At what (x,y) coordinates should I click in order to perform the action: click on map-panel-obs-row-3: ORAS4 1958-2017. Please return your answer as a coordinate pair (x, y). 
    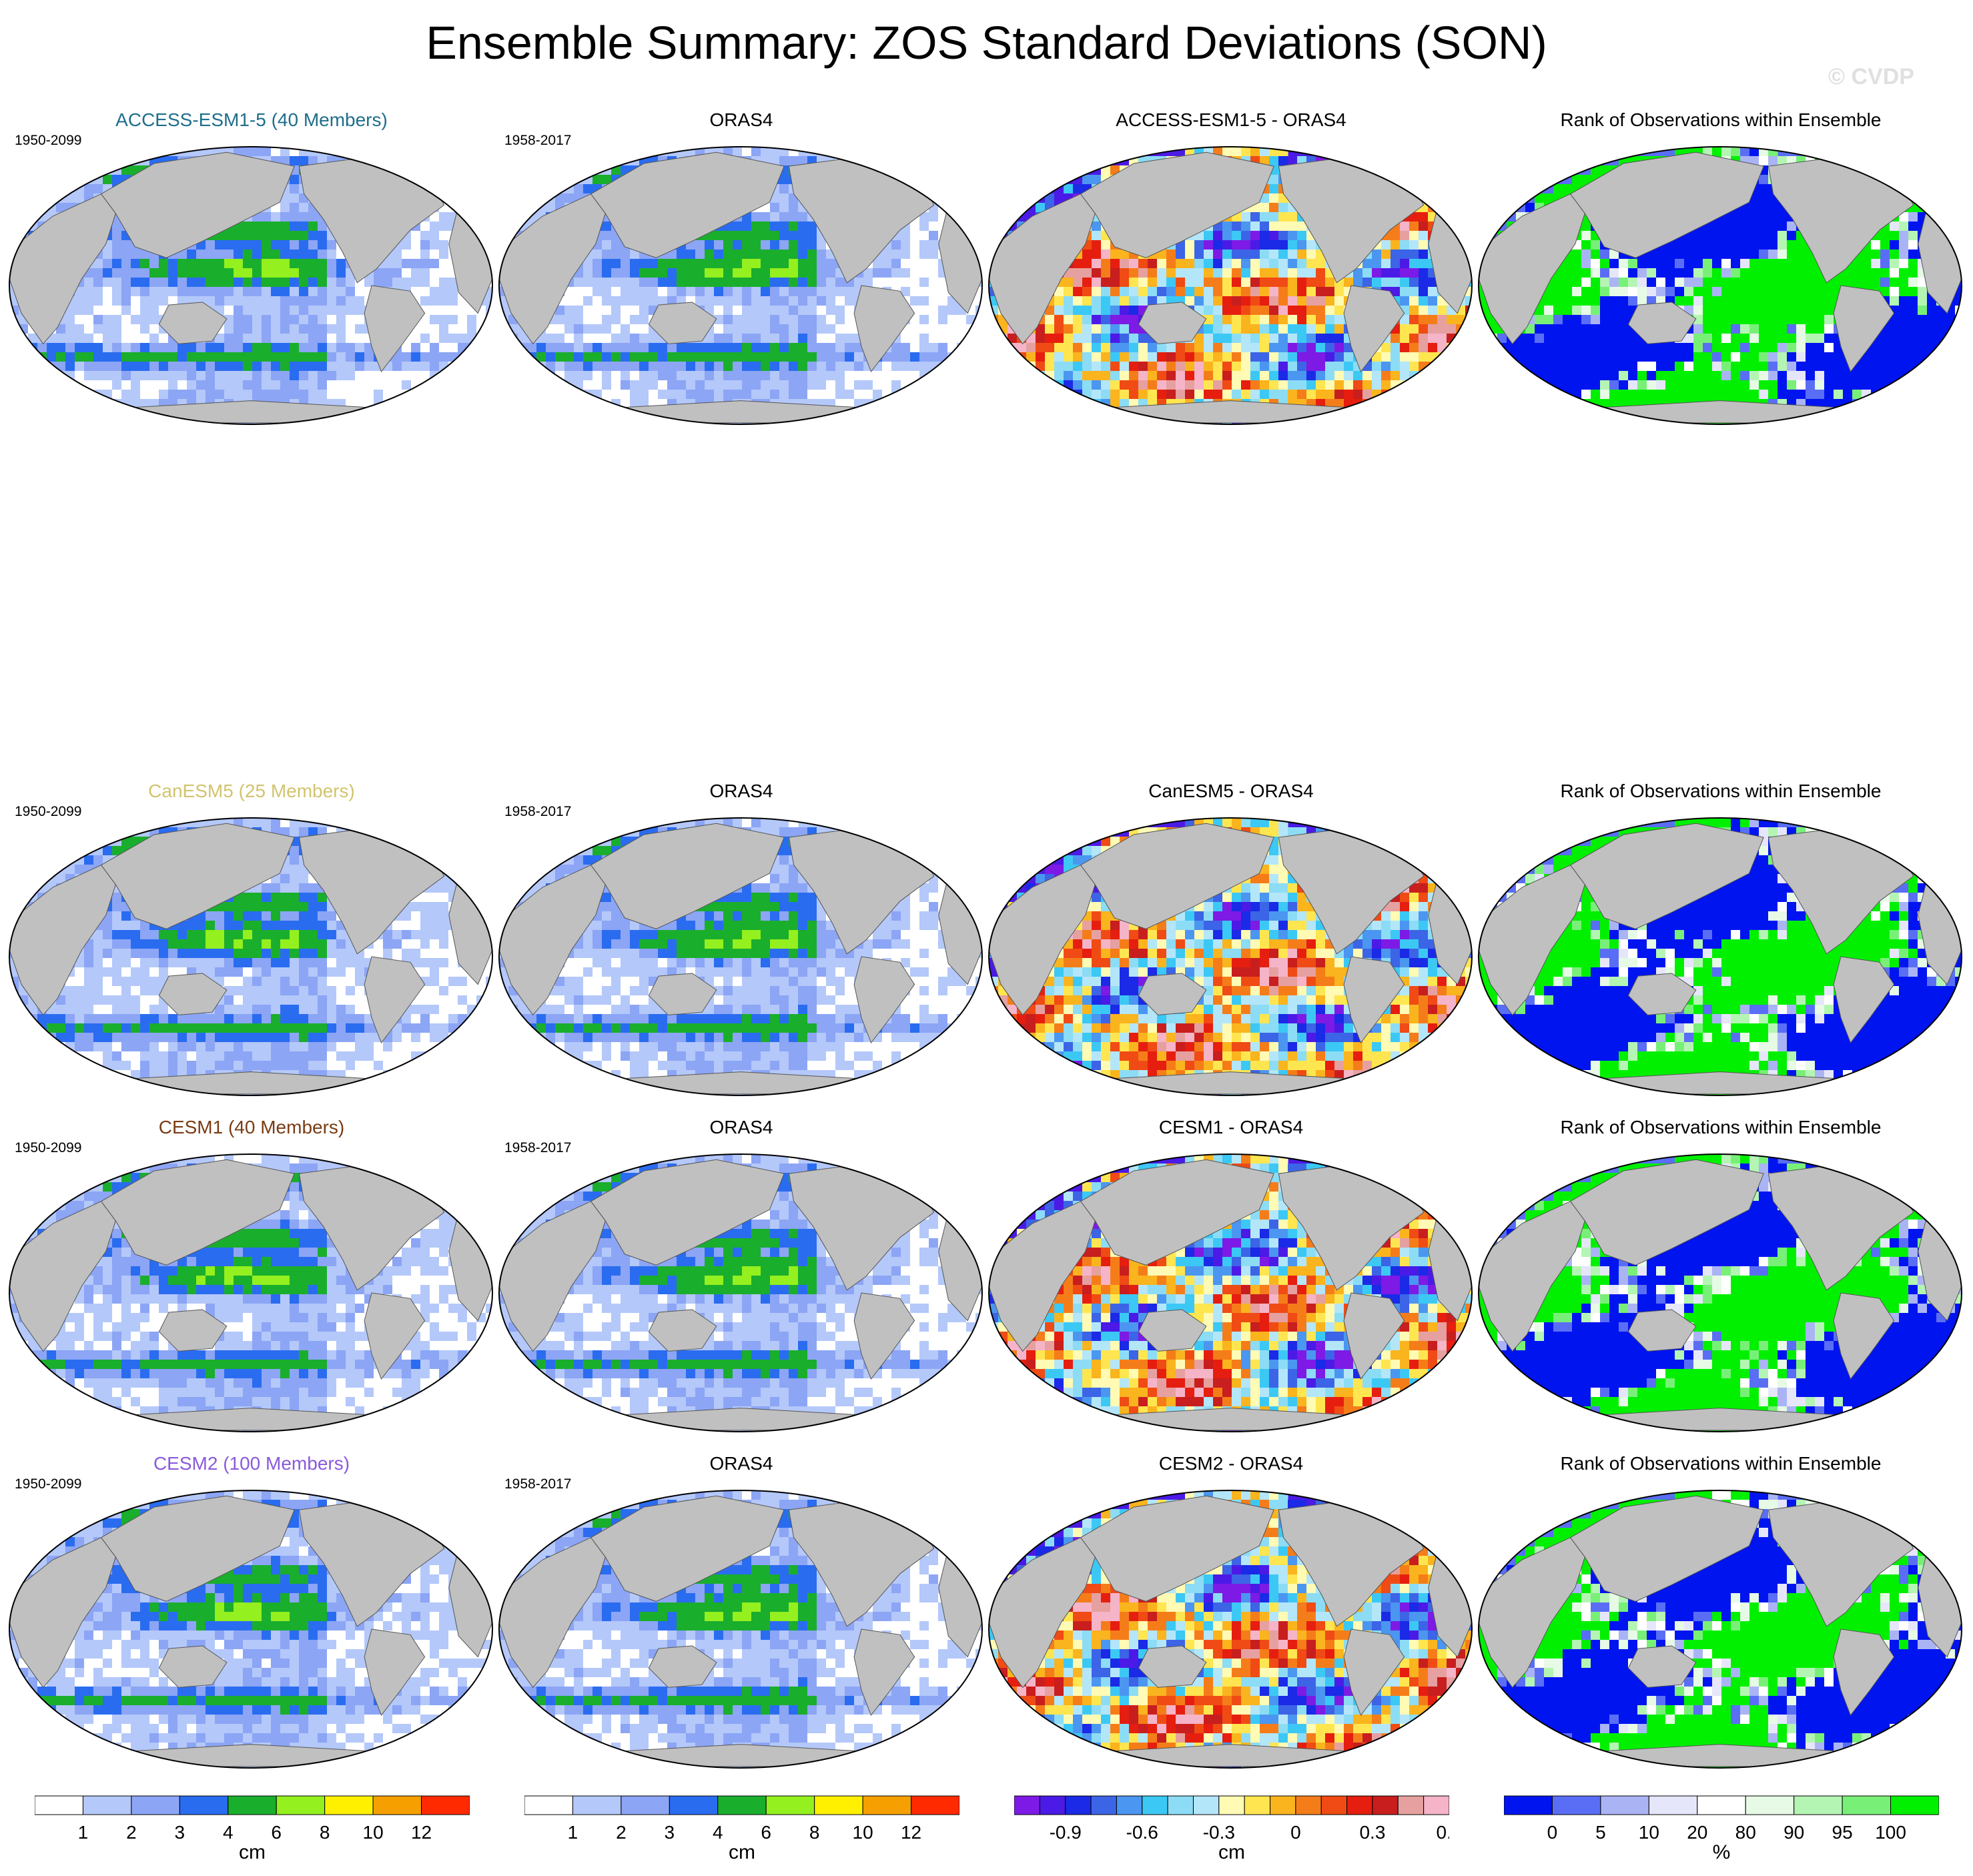
    Looking at the image, I should click on (741, 1281).